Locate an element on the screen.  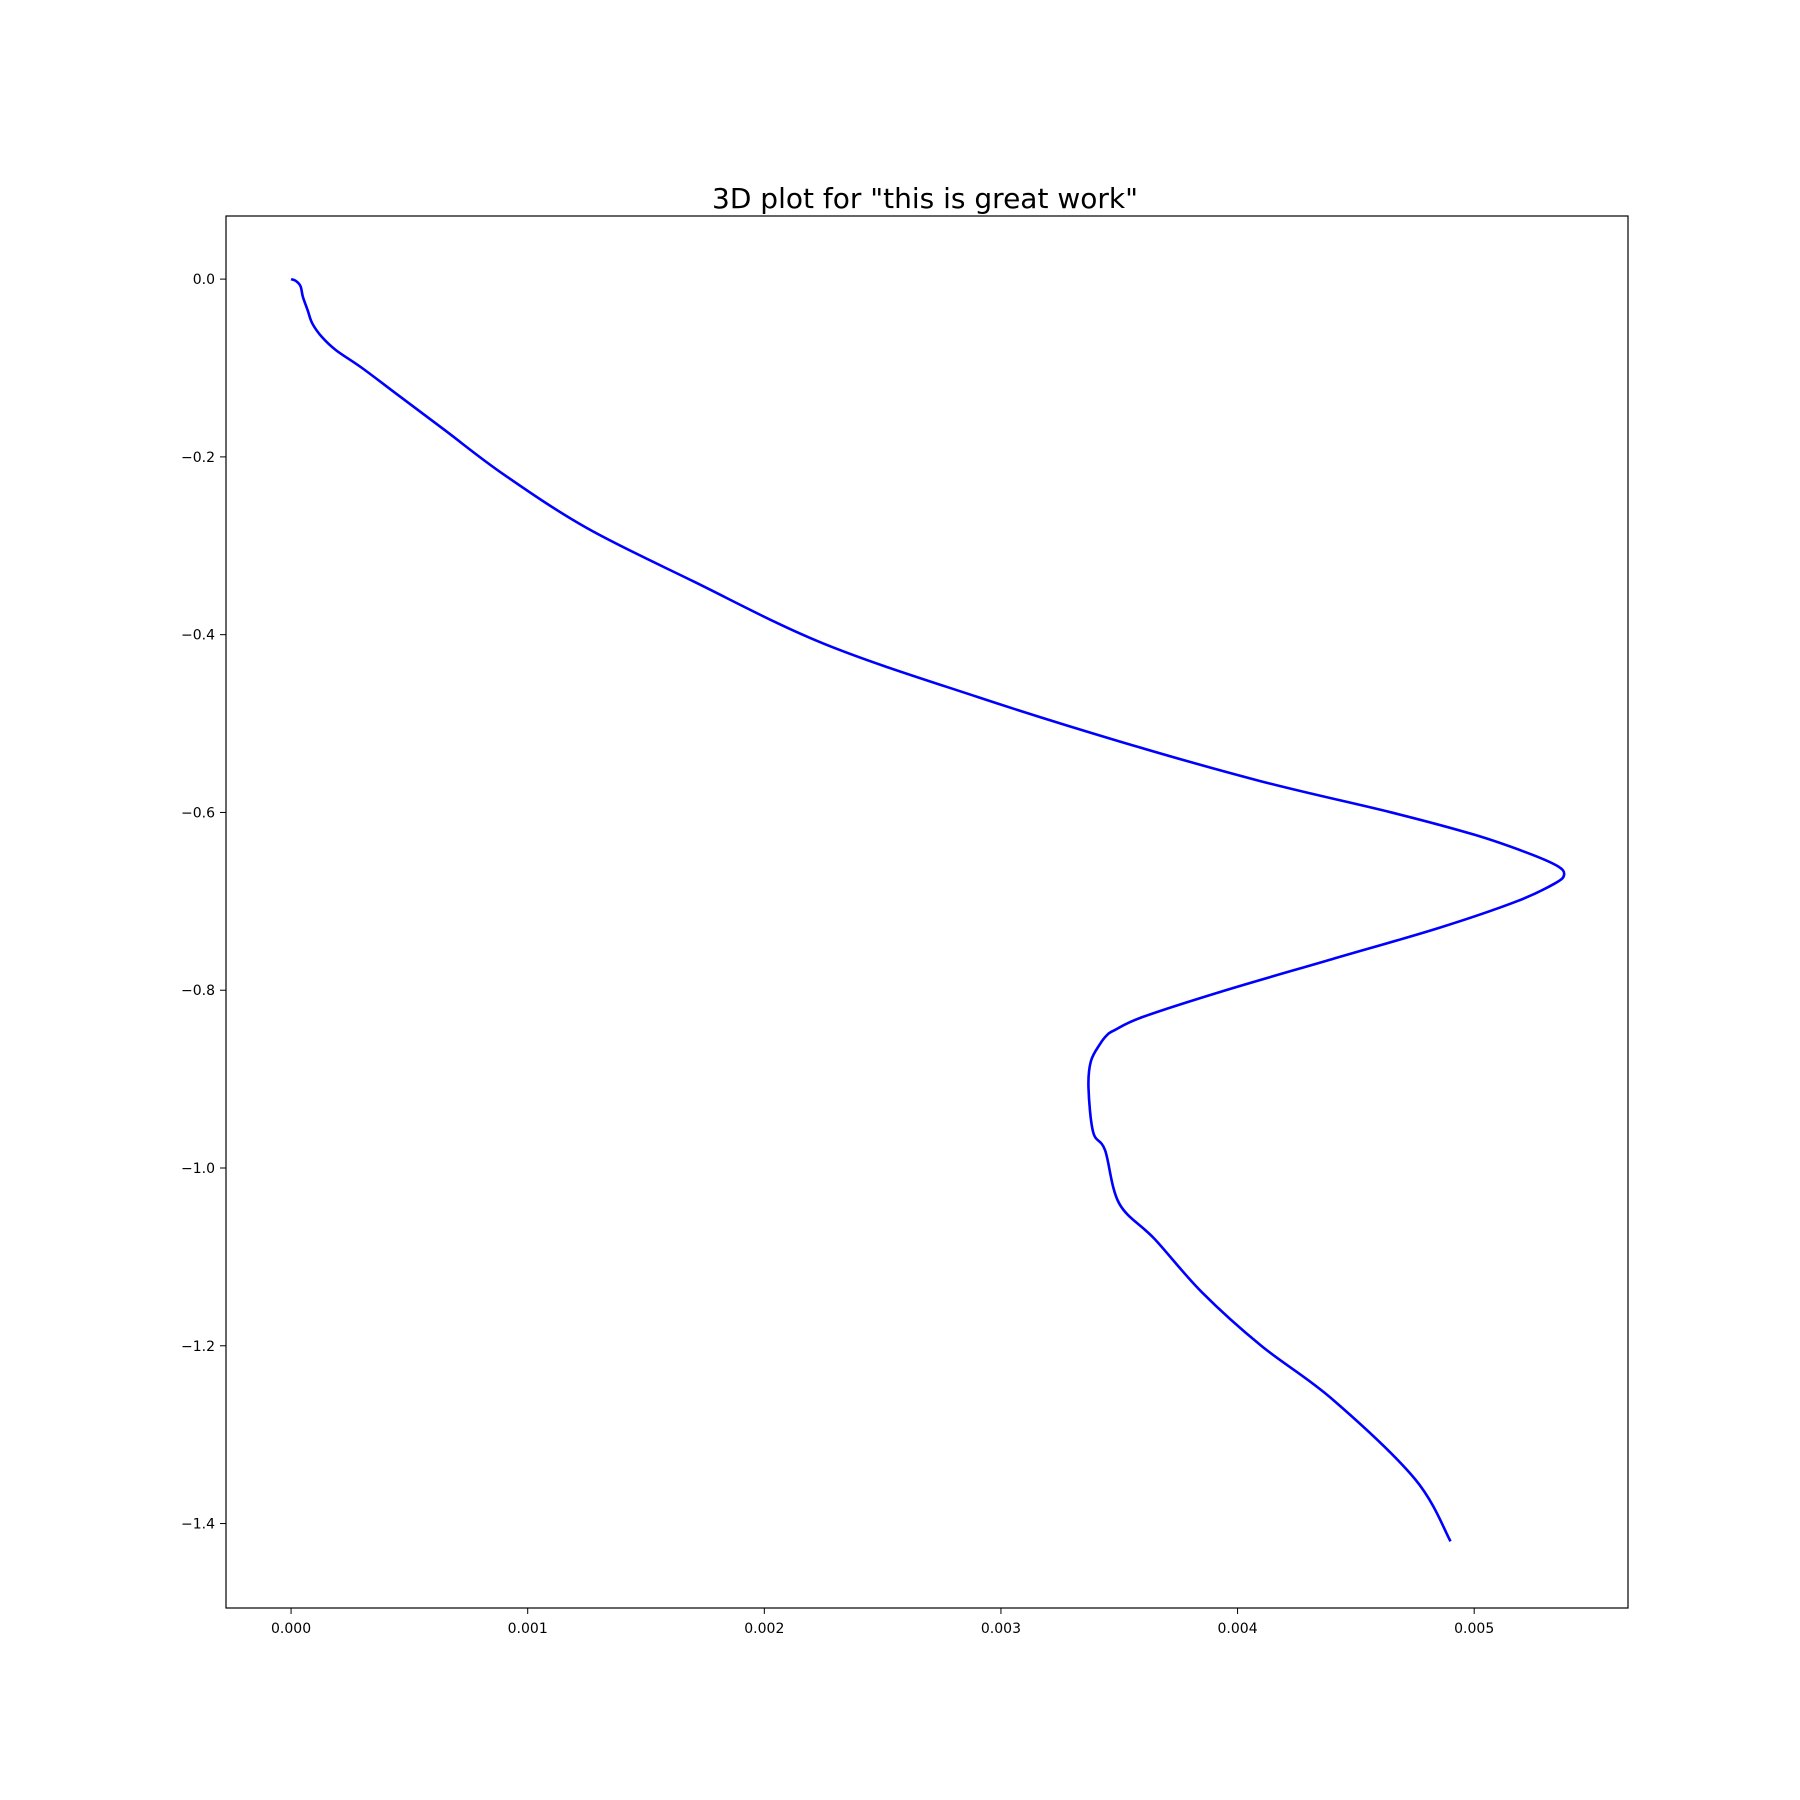
y-tick-label: −0.4 is located at coordinates (198, 636).